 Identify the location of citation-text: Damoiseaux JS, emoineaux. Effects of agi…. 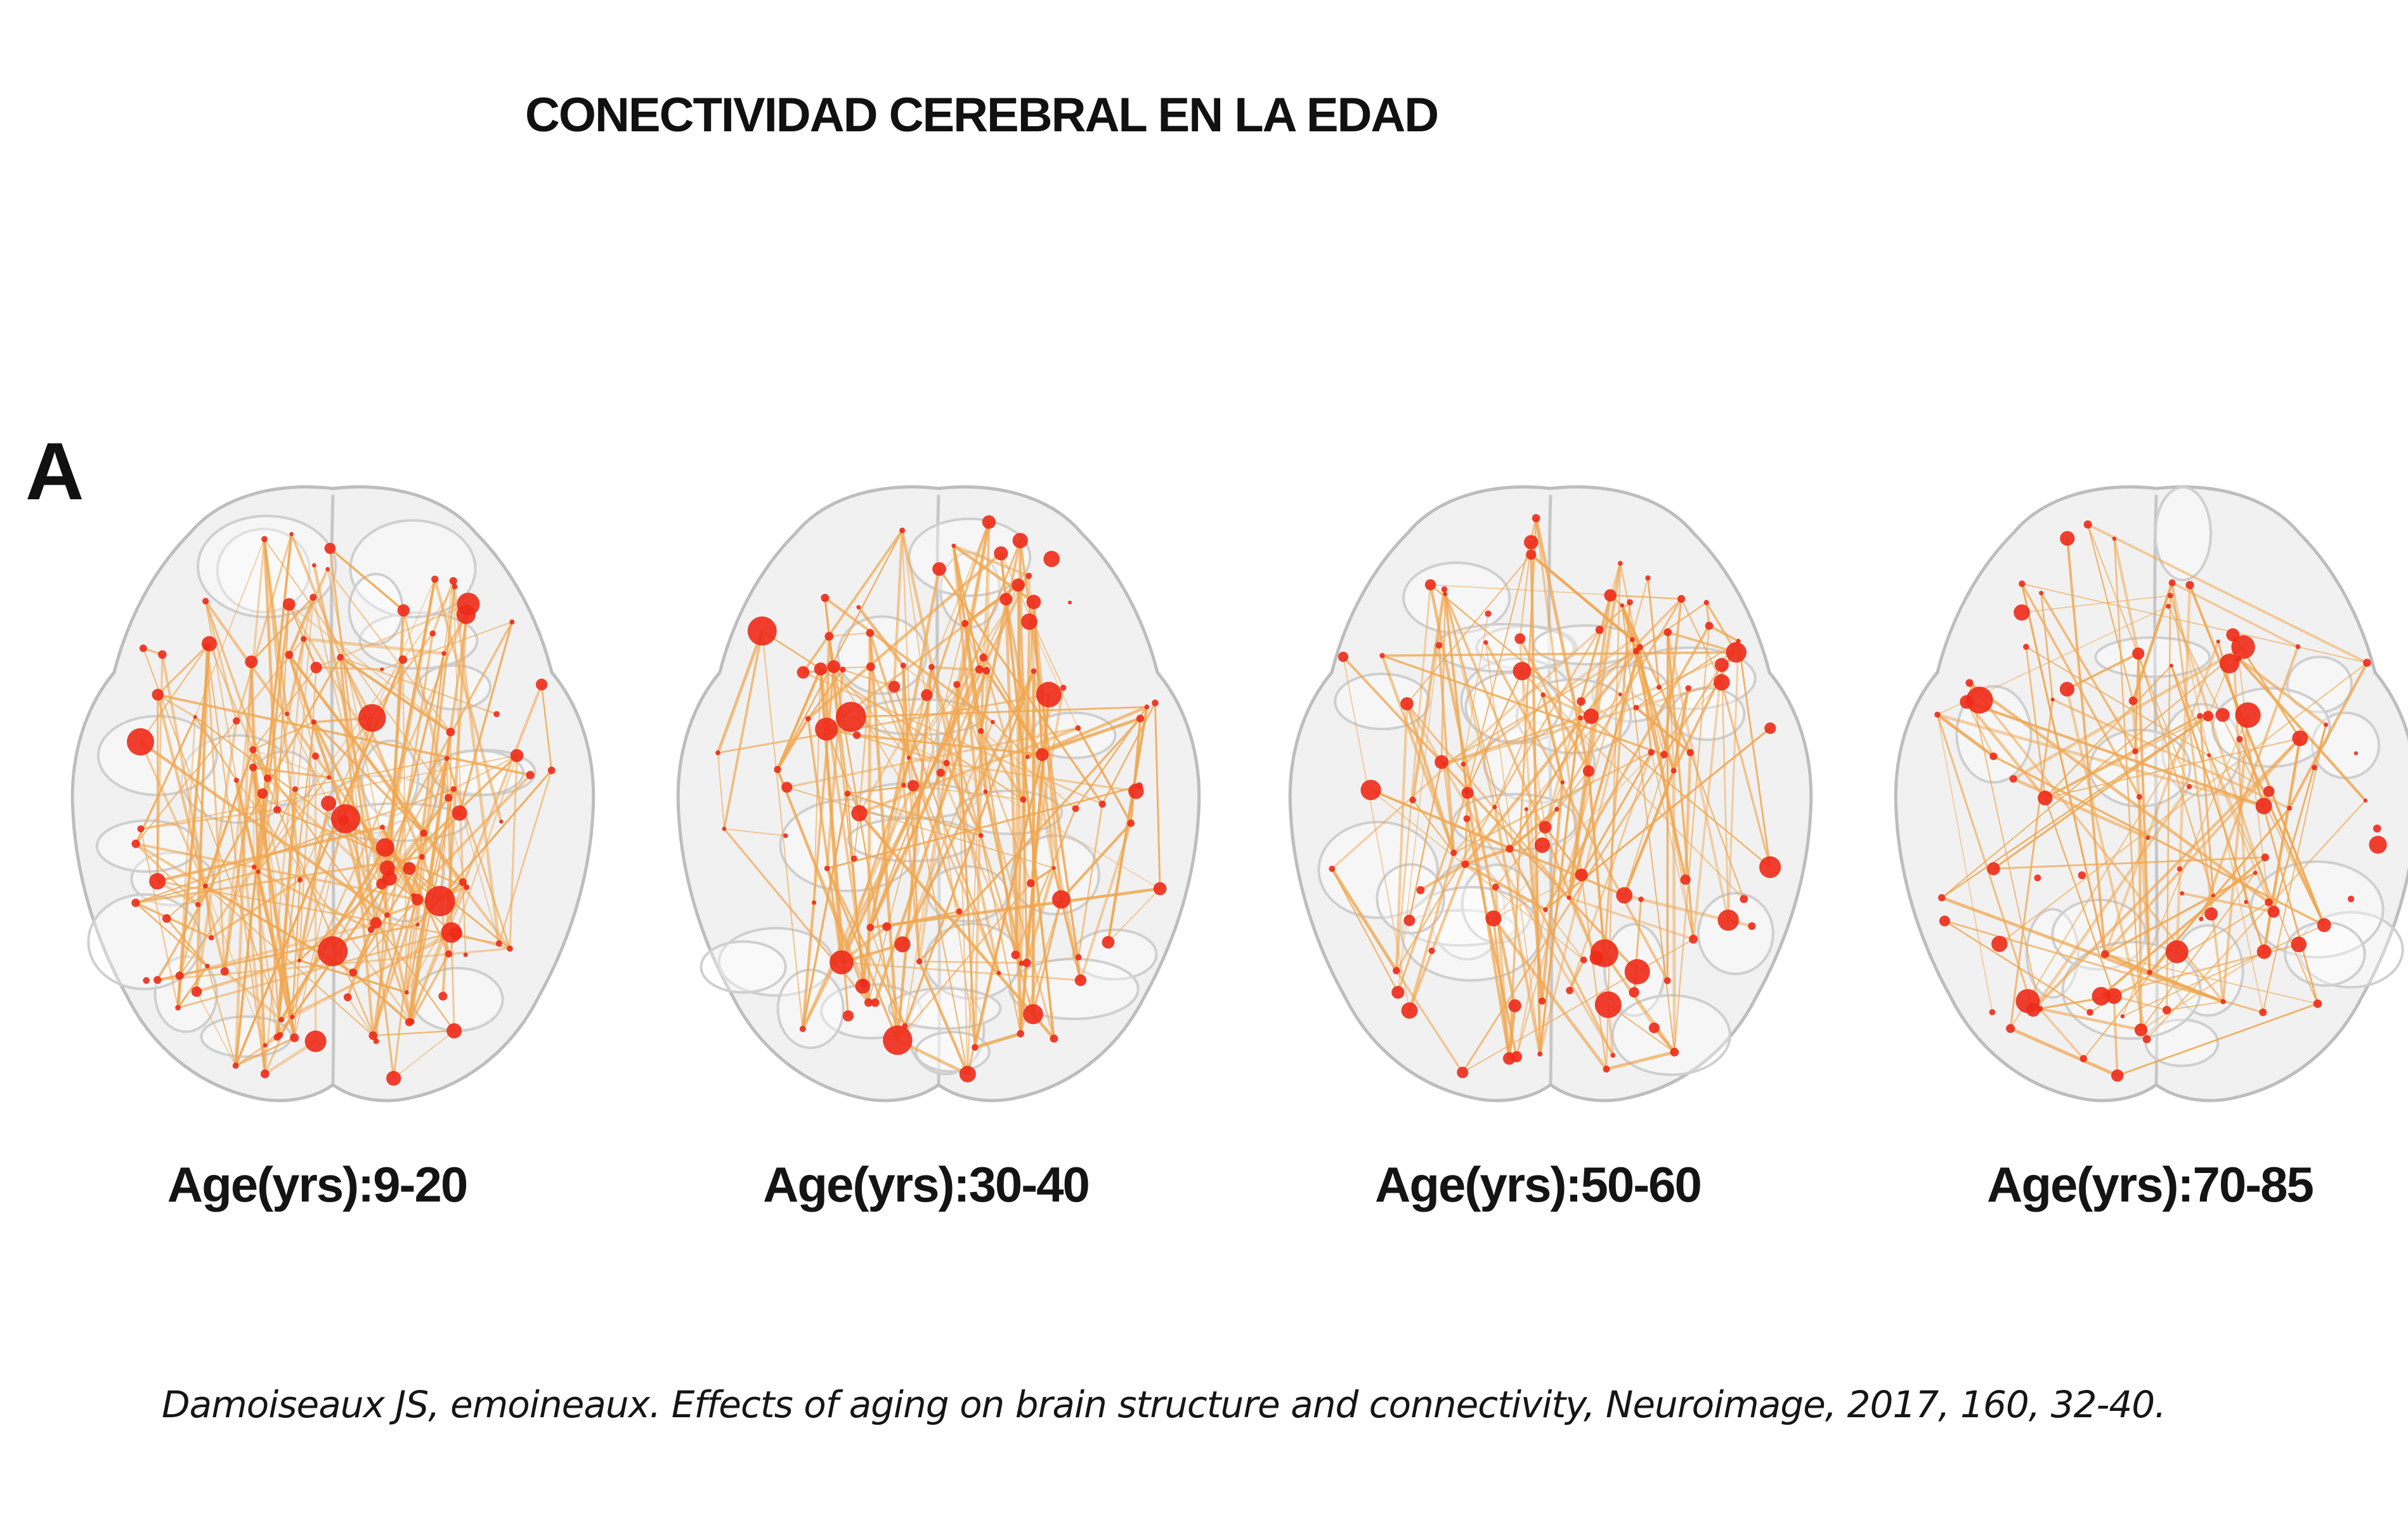
(1164, 1404).